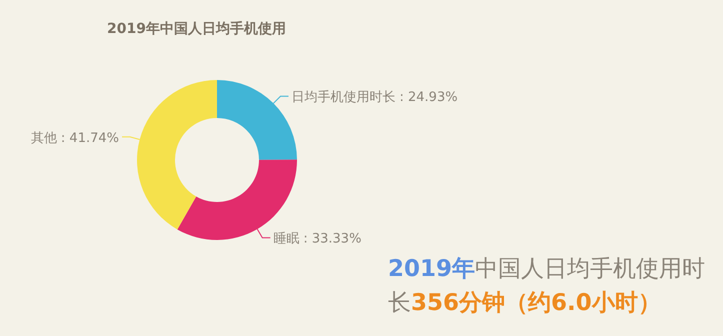  Describe the element at coordinates (43, 138) in the screenshot. I see `slice-label: 其他` at that location.